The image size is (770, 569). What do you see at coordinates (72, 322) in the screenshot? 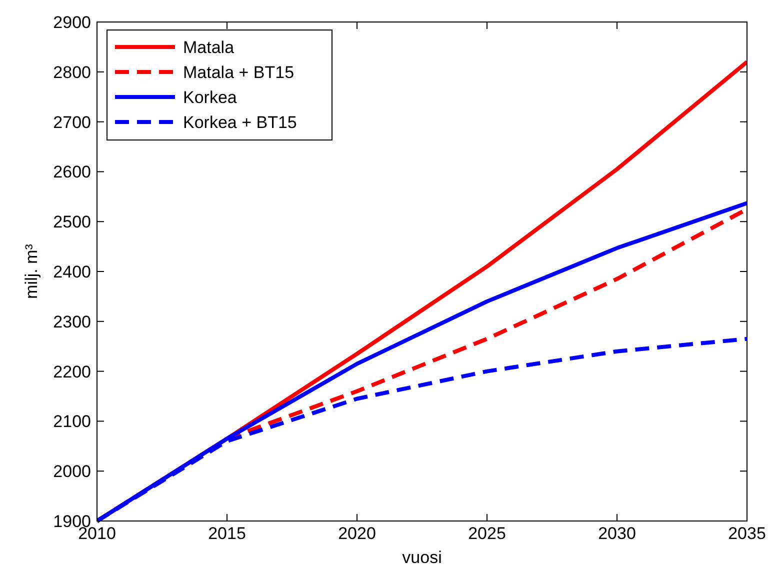
I see `y-tick-label: 2300` at bounding box center [72, 322].